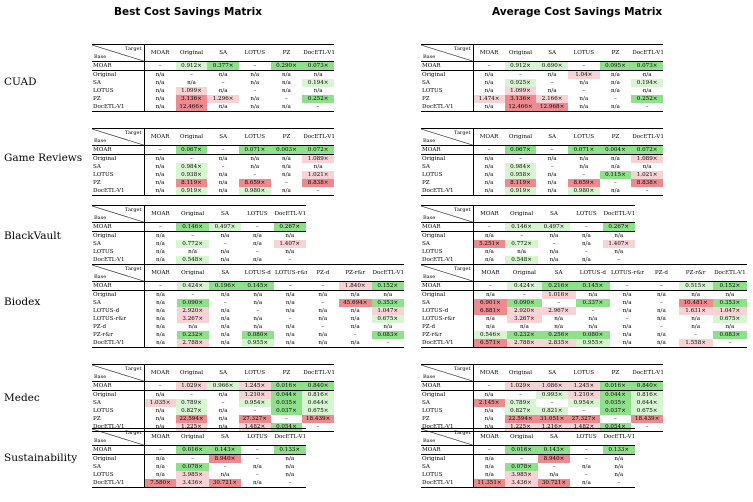 The image size is (753, 502). Describe the element at coordinates (520, 403) in the screenshot. I see `matrix-cell: 0.789×` at that location.